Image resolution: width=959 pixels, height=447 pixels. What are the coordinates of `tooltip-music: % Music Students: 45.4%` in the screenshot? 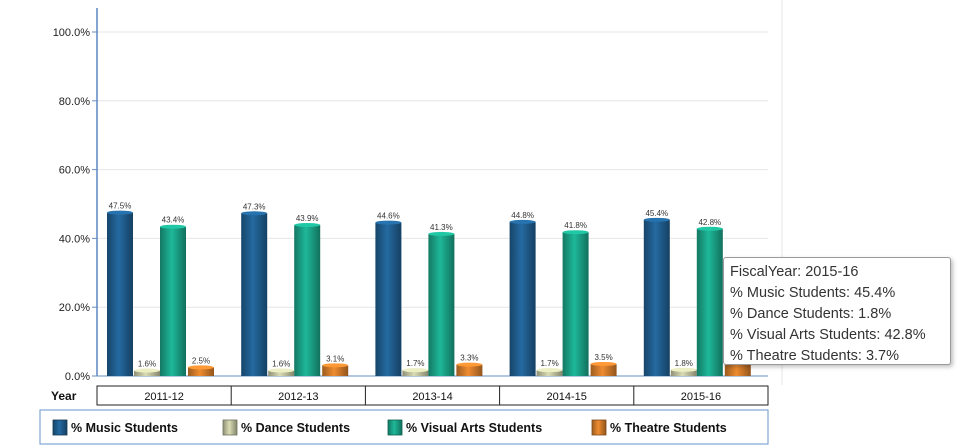 It's located at (813, 293).